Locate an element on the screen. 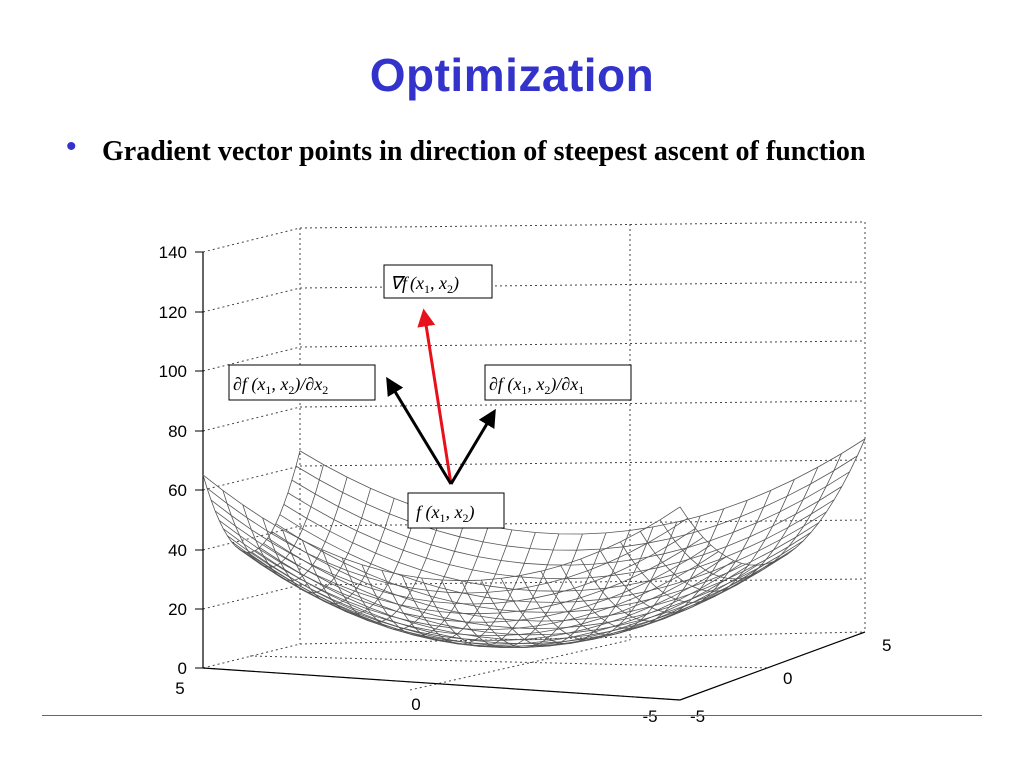 Image resolution: width=1024 pixels, height=768 pixels. y-axis-ticks: 5 0 -5 is located at coordinates (790, 681).